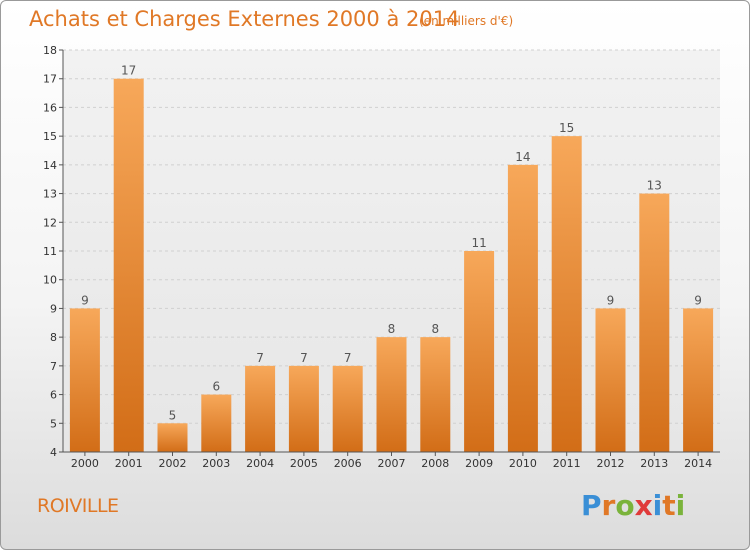 The height and width of the screenshot is (550, 750). Describe the element at coordinates (84, 380) in the screenshot. I see `bar-2000` at that location.